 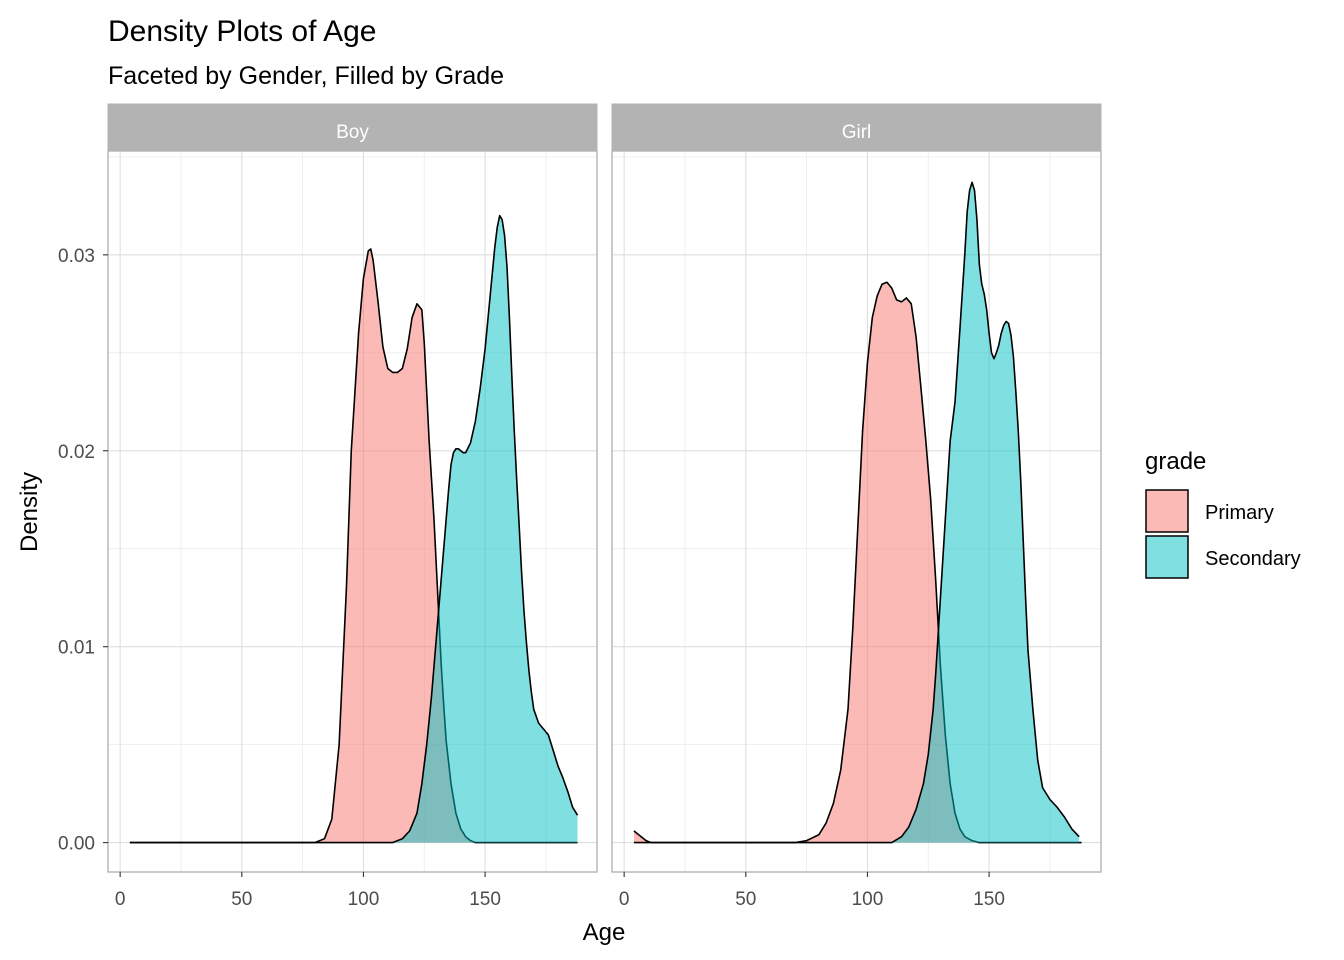 I want to click on legend-label-primary: Primary, so click(x=1239, y=513).